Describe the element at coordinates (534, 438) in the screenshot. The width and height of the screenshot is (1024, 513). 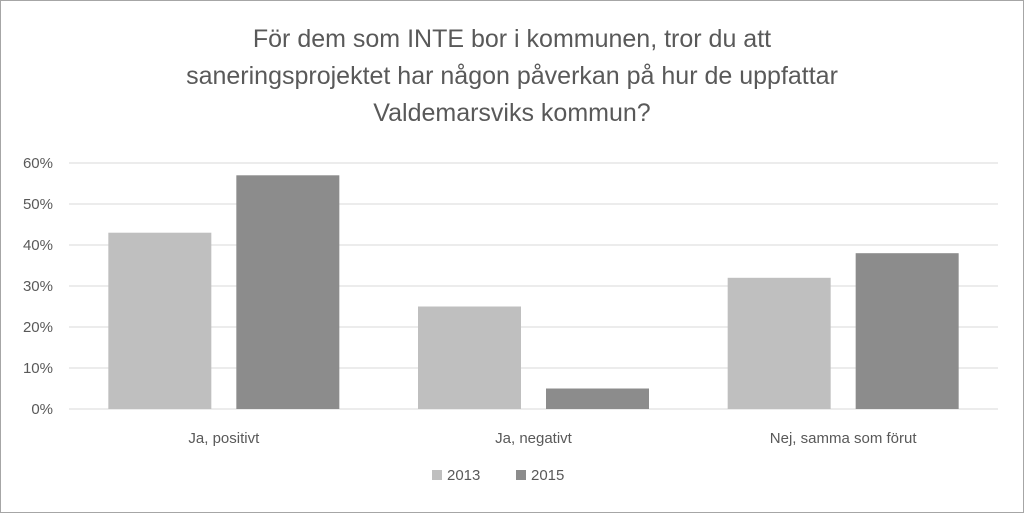
I see `category-label: Ja, negativt` at that location.